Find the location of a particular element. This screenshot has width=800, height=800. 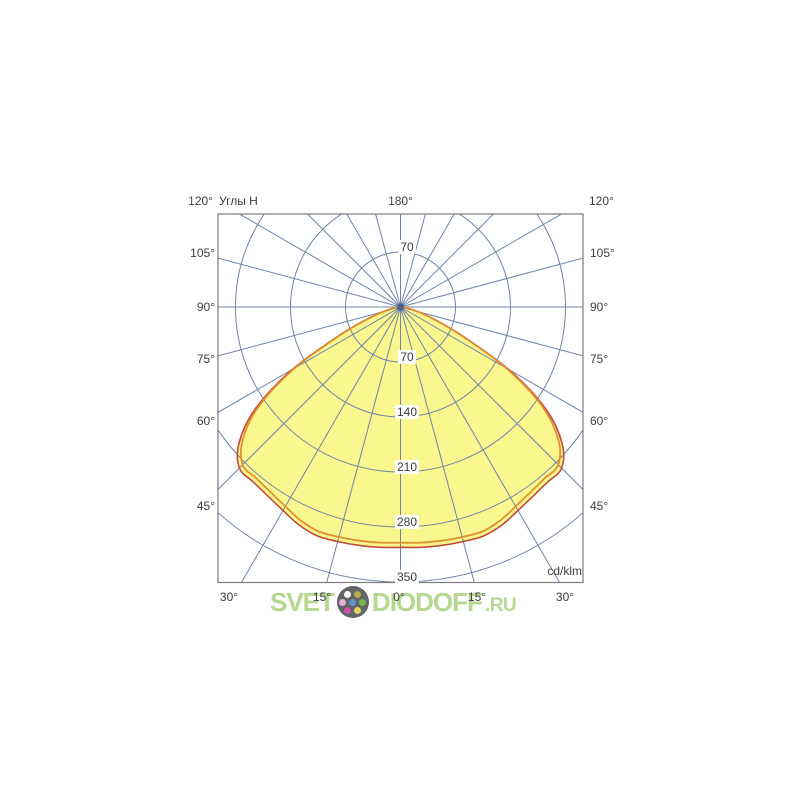

angle-label-left-90: 90° is located at coordinates (205, 307).